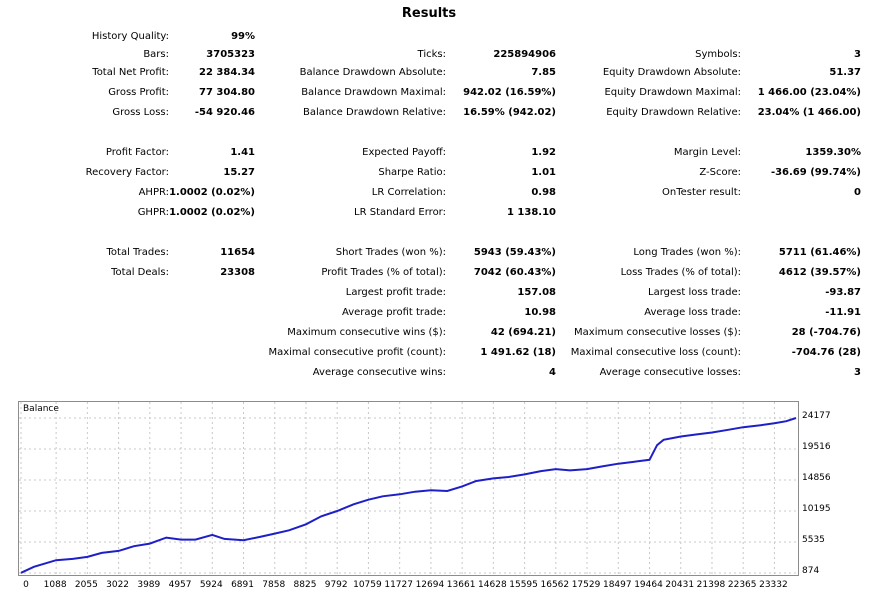 The height and width of the screenshot is (599, 888). I want to click on x-tick-label: 12694, so click(430, 585).